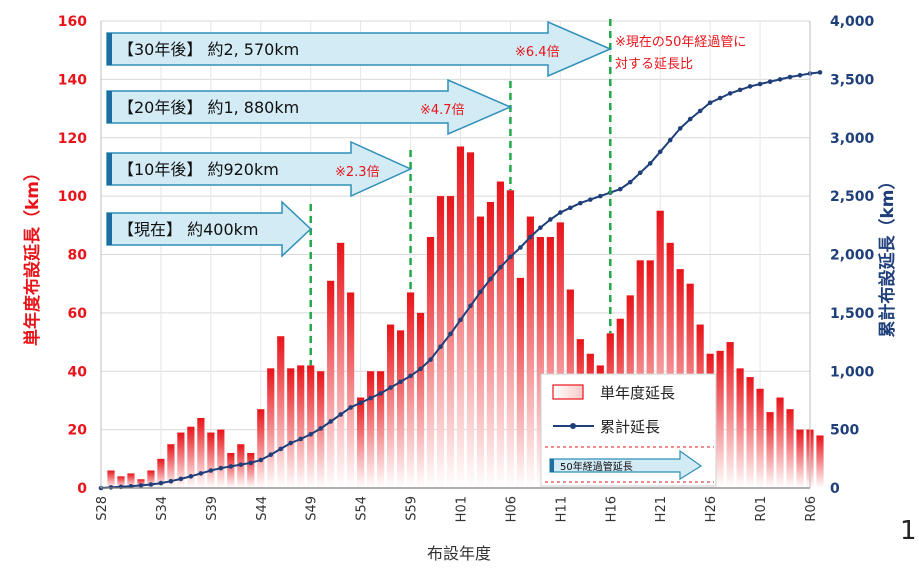  What do you see at coordinates (262, 508) in the screenshot?
I see `x-tick-label: S44` at bounding box center [262, 508].